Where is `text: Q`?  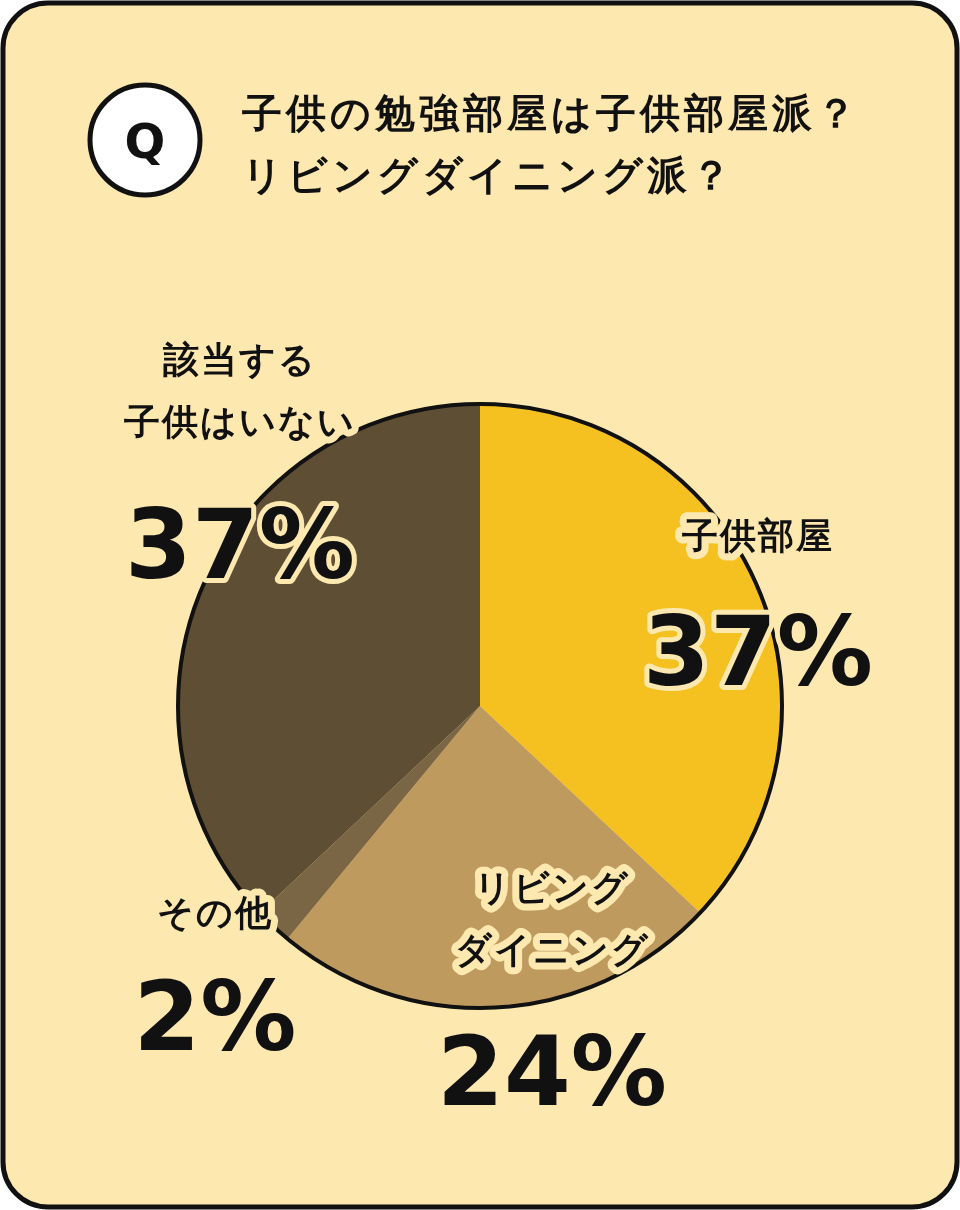 text: Q is located at coordinates (145, 141).